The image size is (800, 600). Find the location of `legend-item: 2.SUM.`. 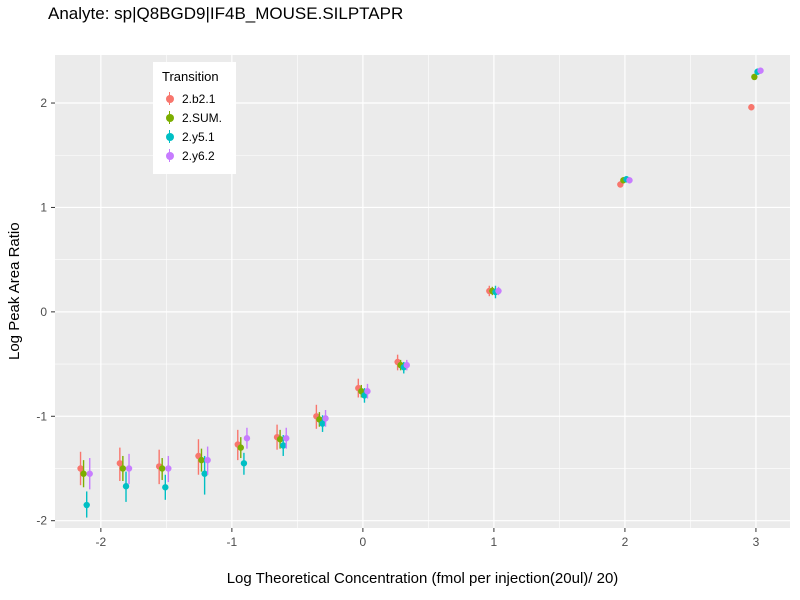

legend-item: 2.SUM. is located at coordinates (192, 117).